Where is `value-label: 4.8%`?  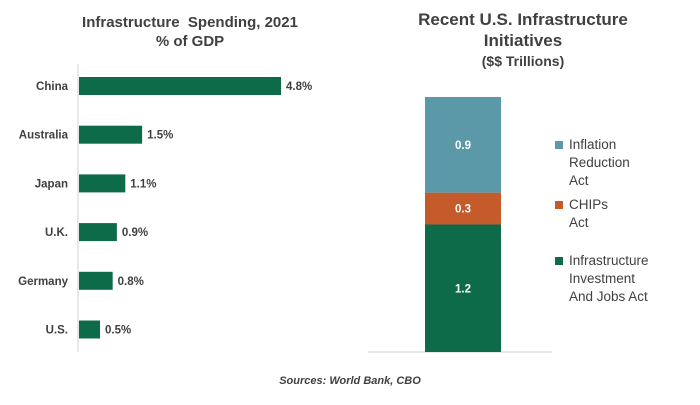 value-label: 4.8% is located at coordinates (299, 87).